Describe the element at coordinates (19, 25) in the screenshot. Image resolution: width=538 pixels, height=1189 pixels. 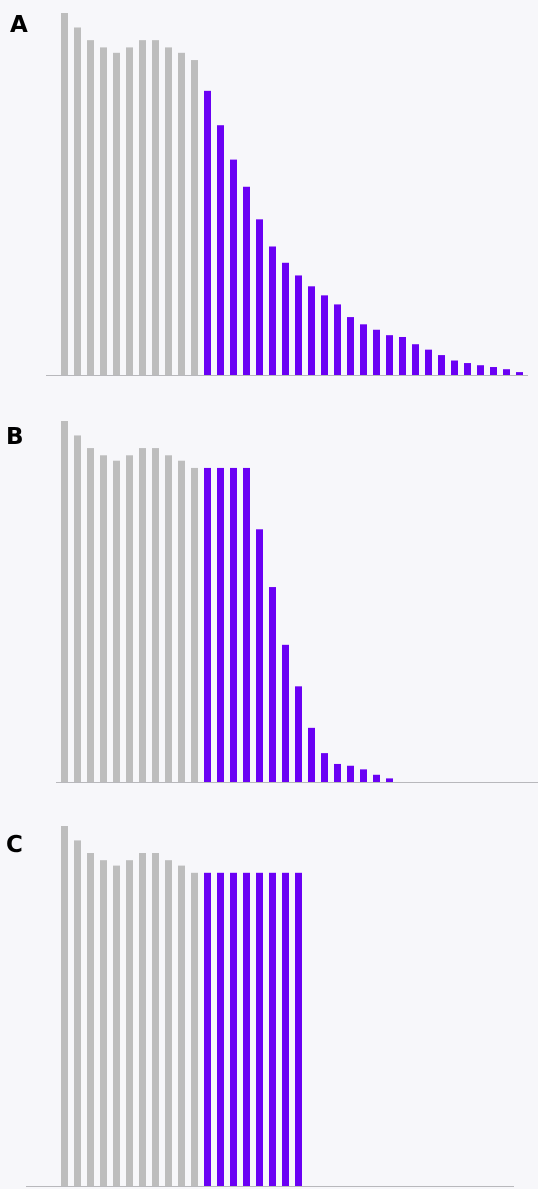
I see `panel-label-a: A` at that location.